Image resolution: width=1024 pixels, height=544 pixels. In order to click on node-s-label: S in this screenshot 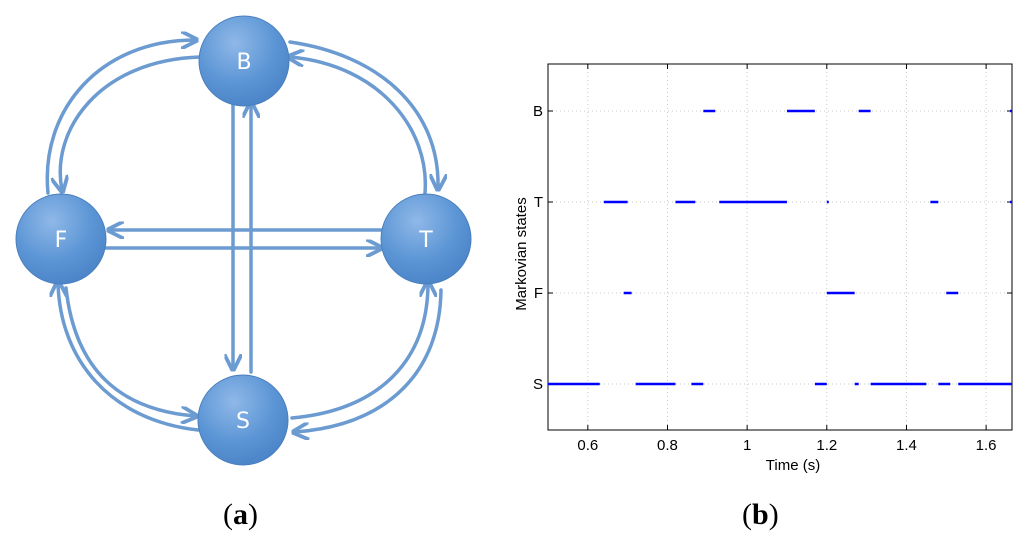, I will do `click(243, 421)`.